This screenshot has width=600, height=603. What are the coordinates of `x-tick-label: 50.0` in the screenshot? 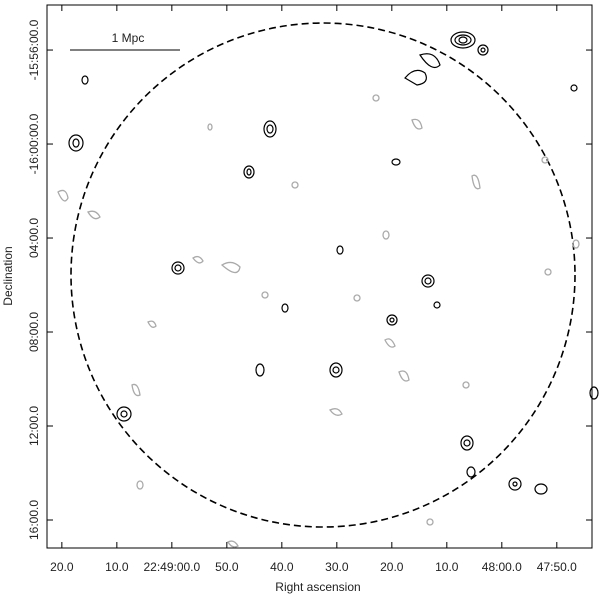 It's located at (227, 567).